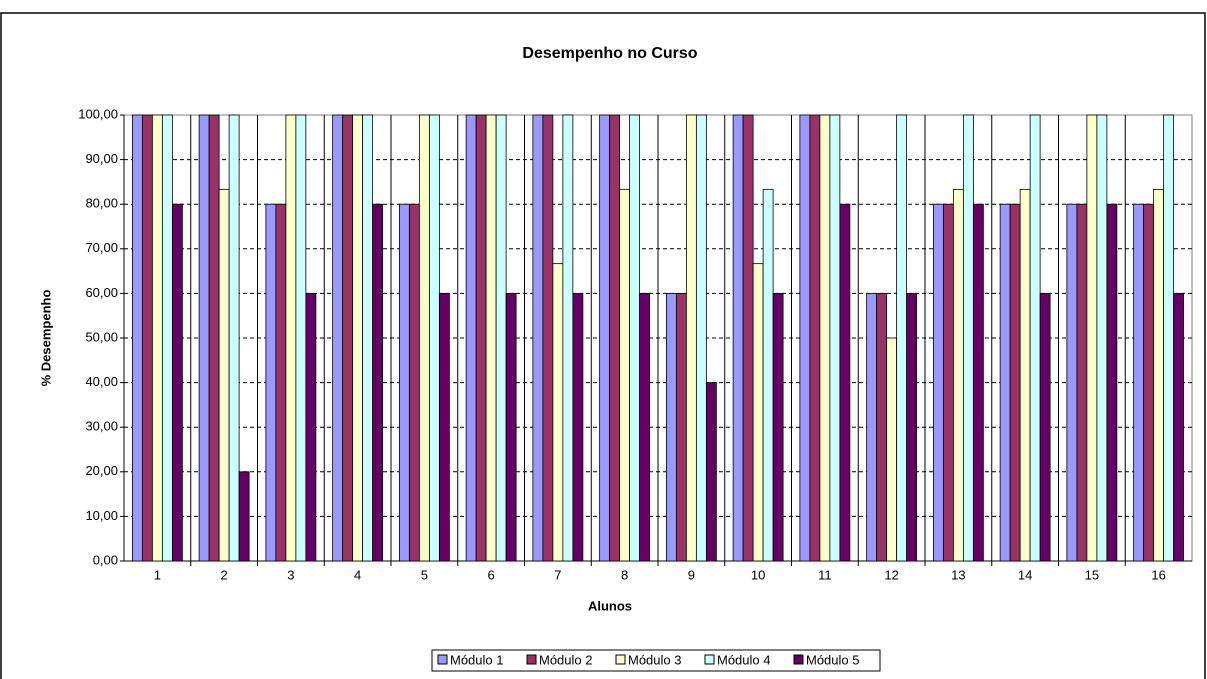 This screenshot has height=679, width=1207. What do you see at coordinates (958, 574) in the screenshot?
I see `x-tick-label: 13` at bounding box center [958, 574].